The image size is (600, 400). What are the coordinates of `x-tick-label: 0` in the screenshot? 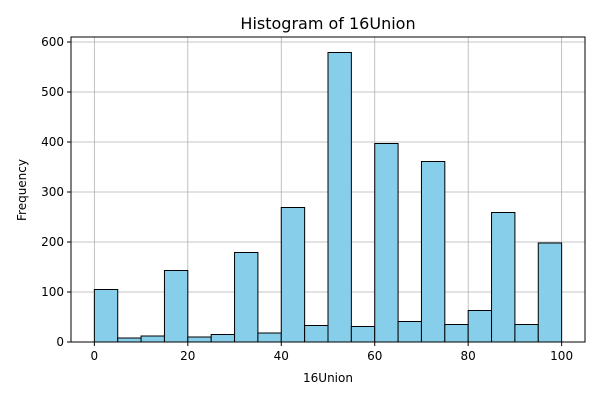 It's located at (95, 356).